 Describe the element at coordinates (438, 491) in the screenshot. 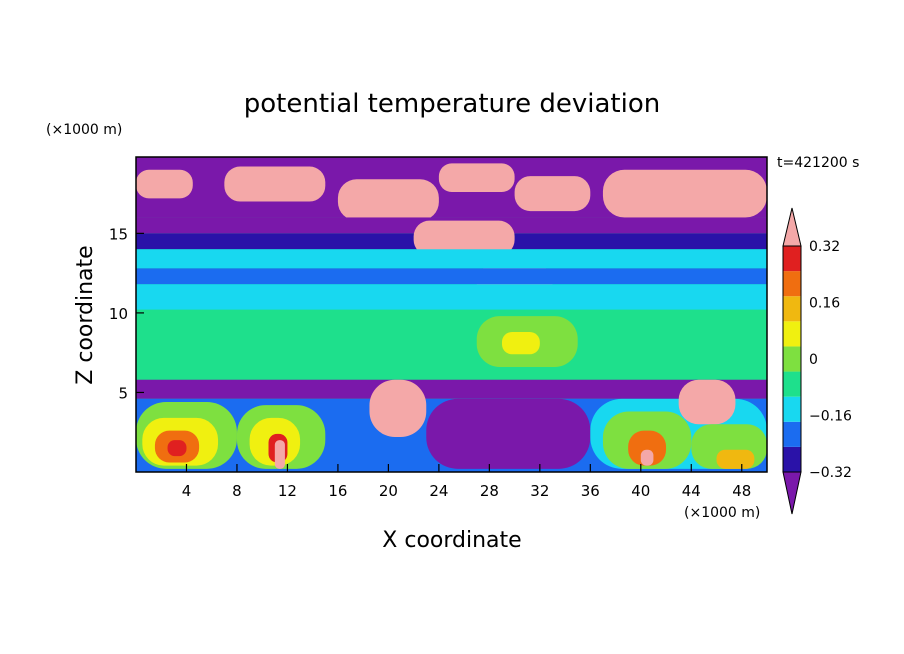

I see `x-tick-label: 24` at that location.